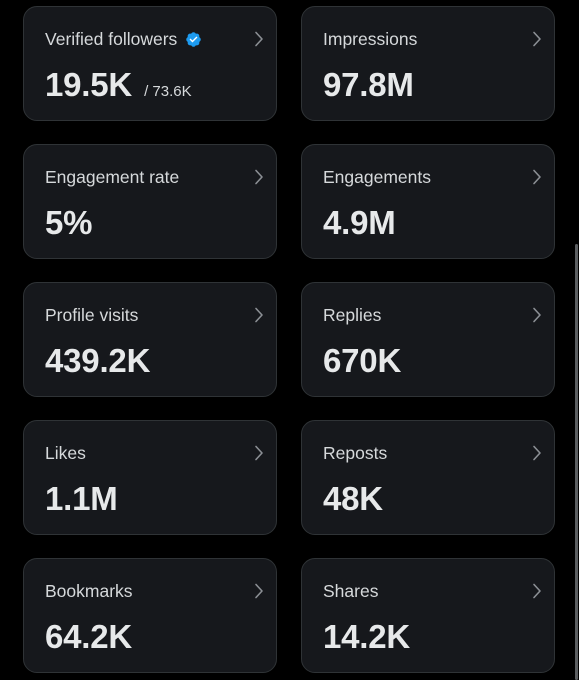  I want to click on card-label: Profile visits, so click(92, 315).